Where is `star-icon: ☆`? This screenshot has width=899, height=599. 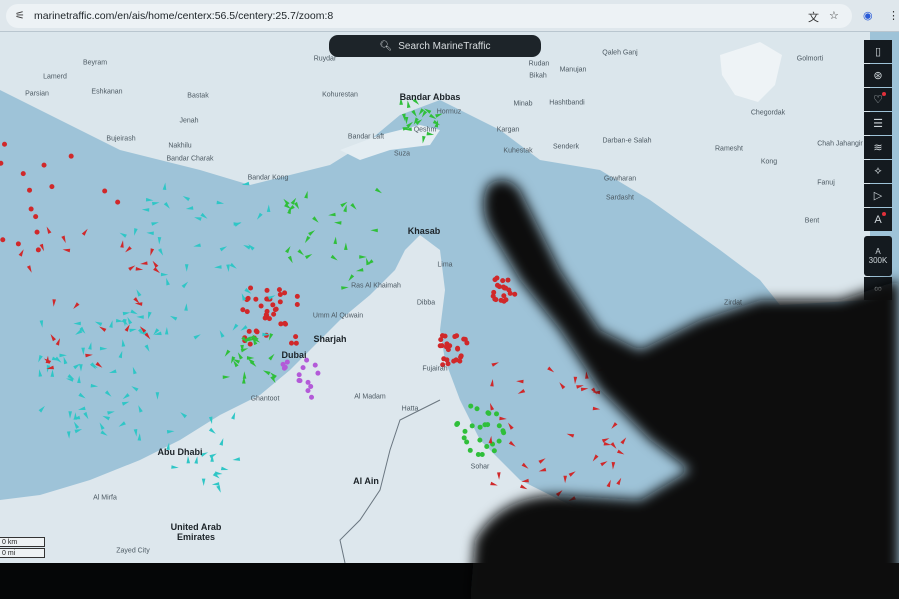
star-icon: ☆ is located at coordinates (834, 16).